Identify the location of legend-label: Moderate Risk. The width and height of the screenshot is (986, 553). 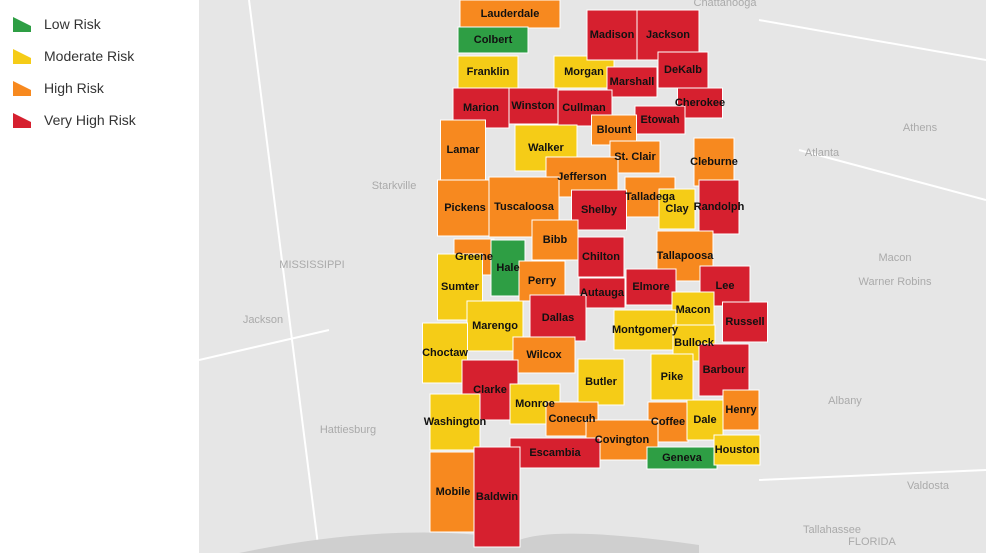
(89, 56).